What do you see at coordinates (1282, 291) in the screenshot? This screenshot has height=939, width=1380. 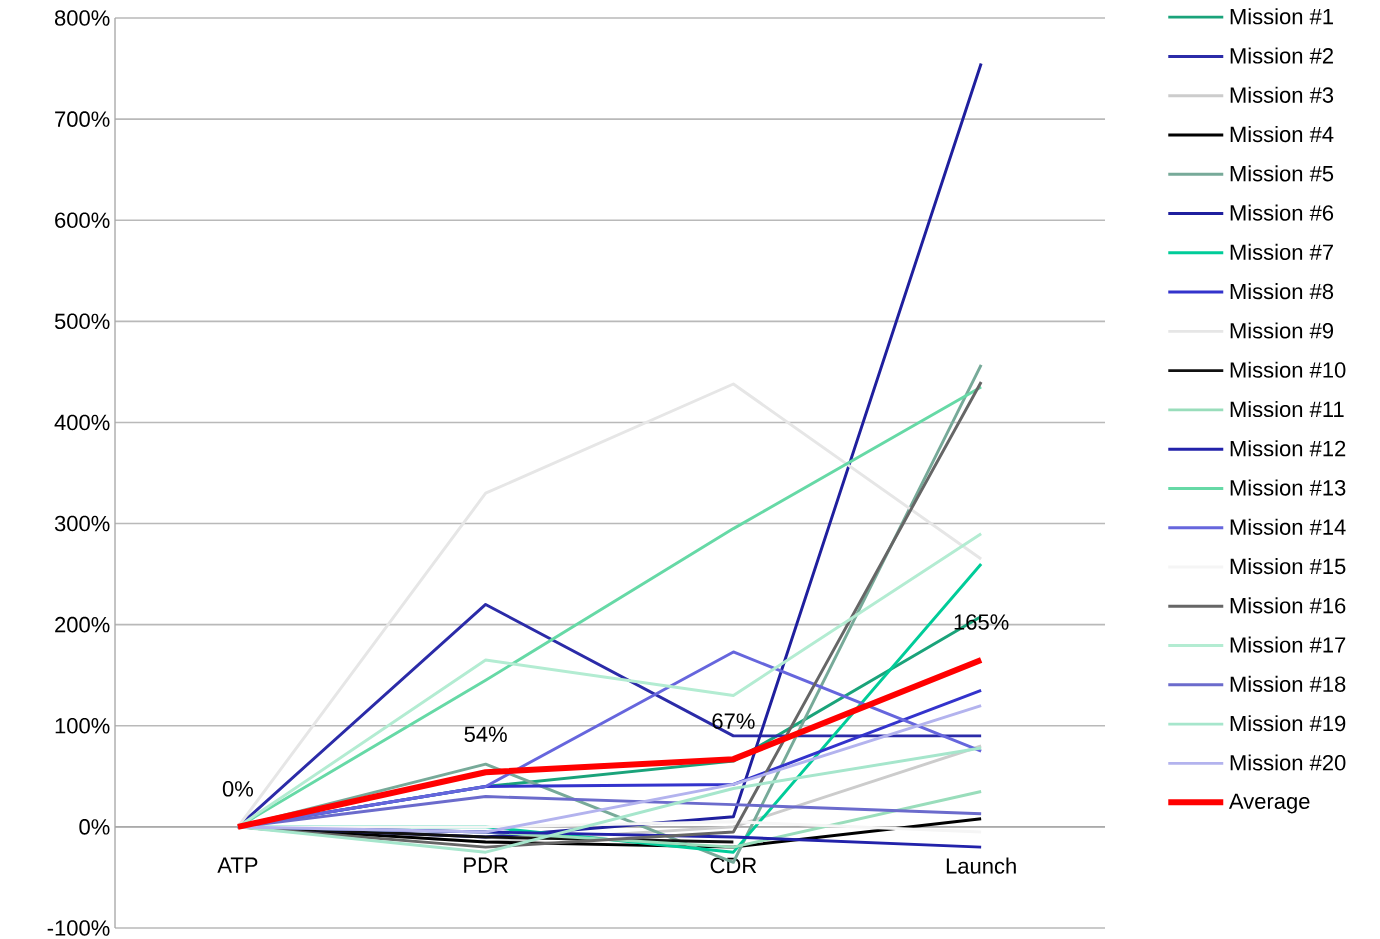 I see `legend-label: Mission #8` at bounding box center [1282, 291].